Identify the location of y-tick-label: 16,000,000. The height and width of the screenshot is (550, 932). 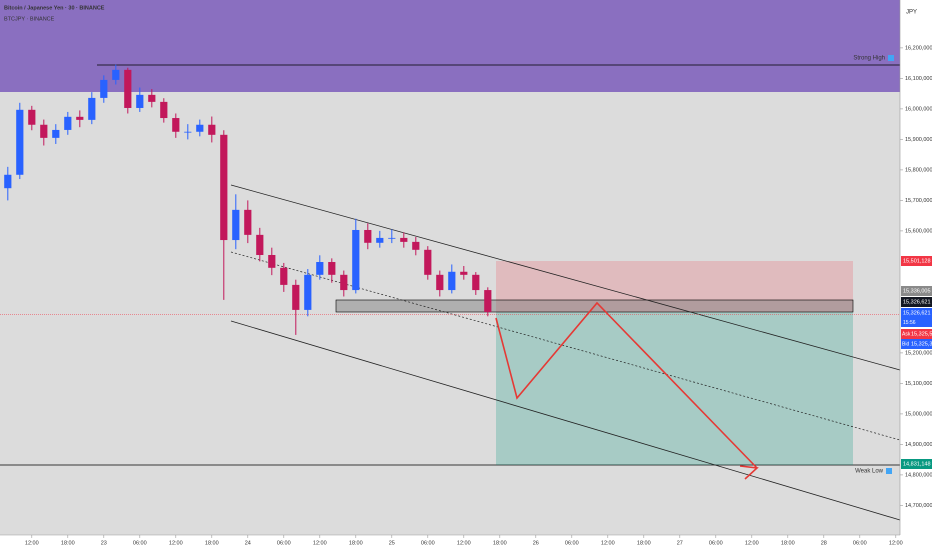
(918, 109).